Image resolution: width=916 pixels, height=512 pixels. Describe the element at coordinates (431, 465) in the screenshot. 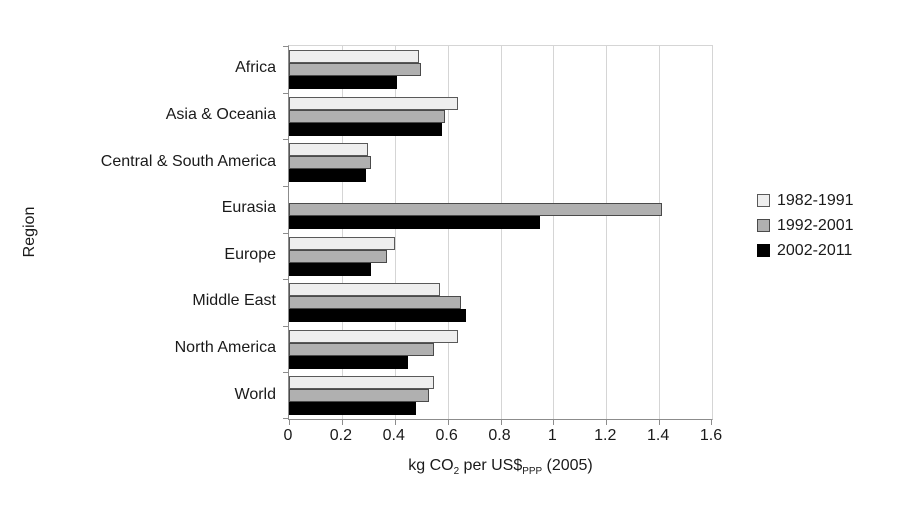

I see `x-axis-title-text: kg CO` at that location.